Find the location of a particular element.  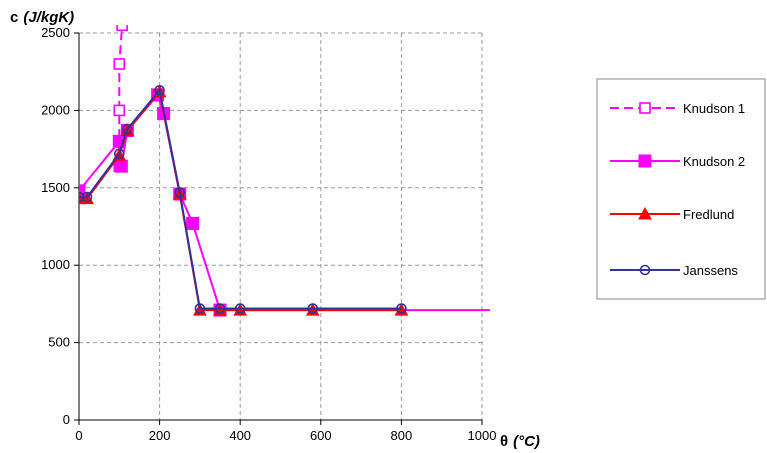

legend-box is located at coordinates (681, 189).